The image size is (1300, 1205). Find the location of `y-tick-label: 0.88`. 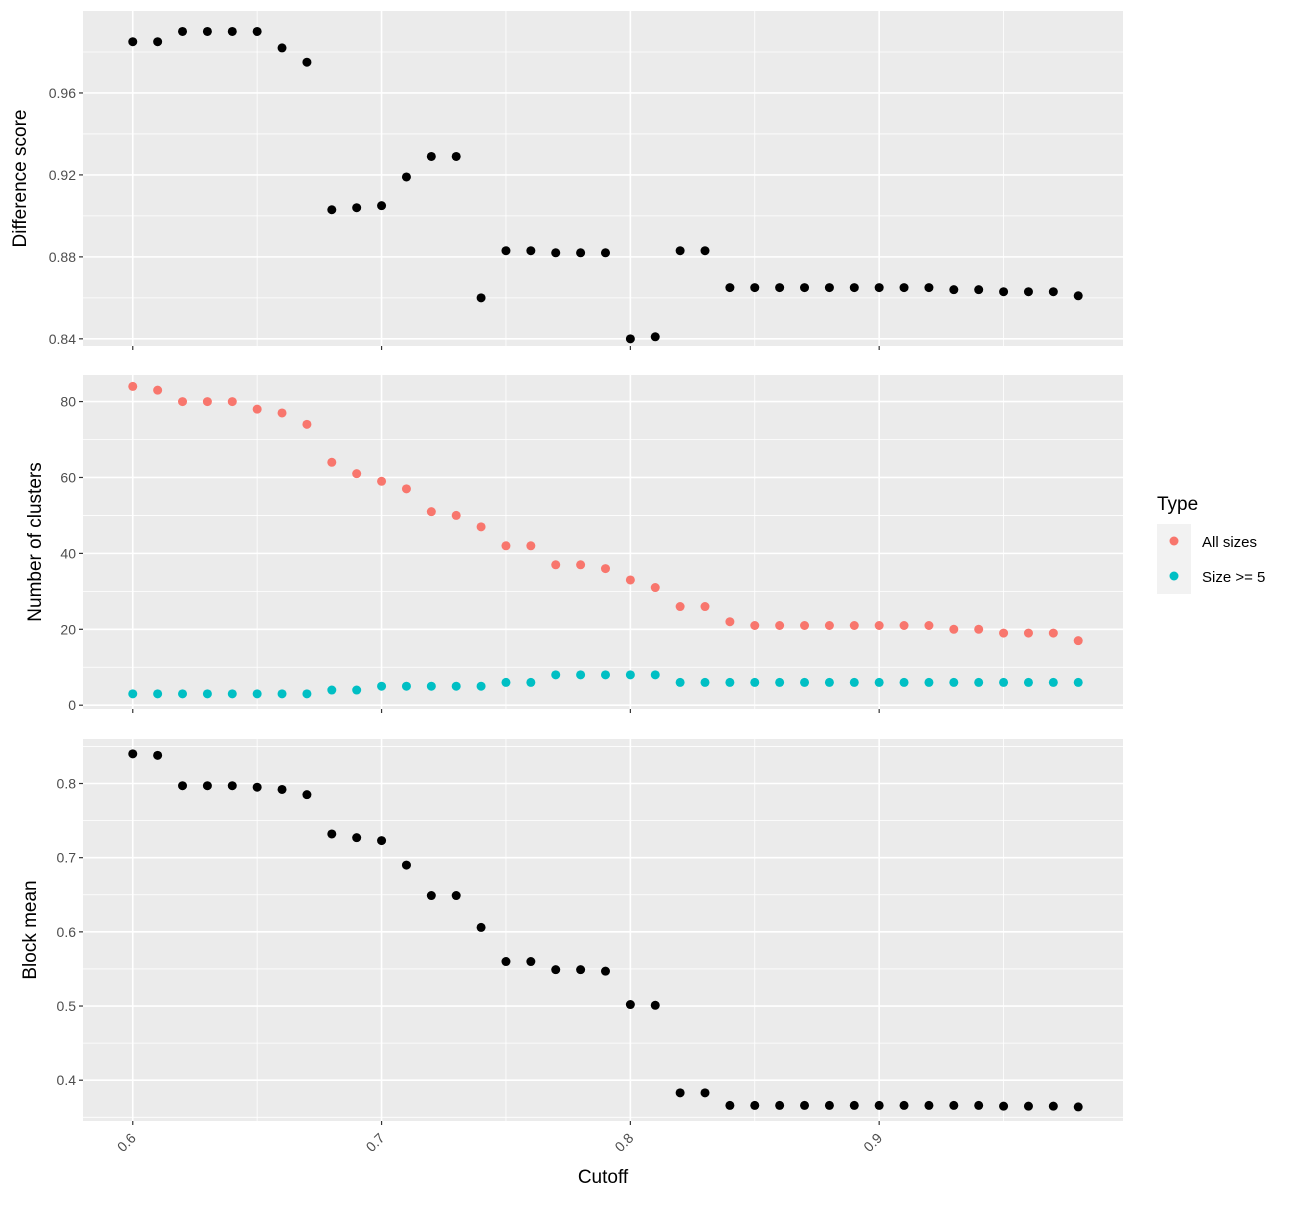

y-tick-label: 0.88 is located at coordinates (62, 257).